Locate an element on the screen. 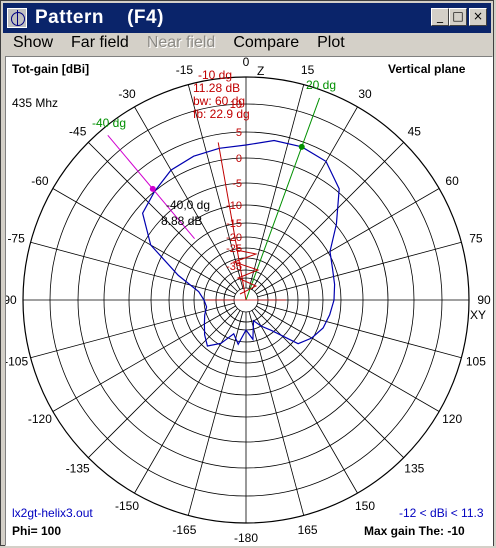 This screenshot has width=496, height=548. green-marker-label: 20 dg is located at coordinates (321, 85).